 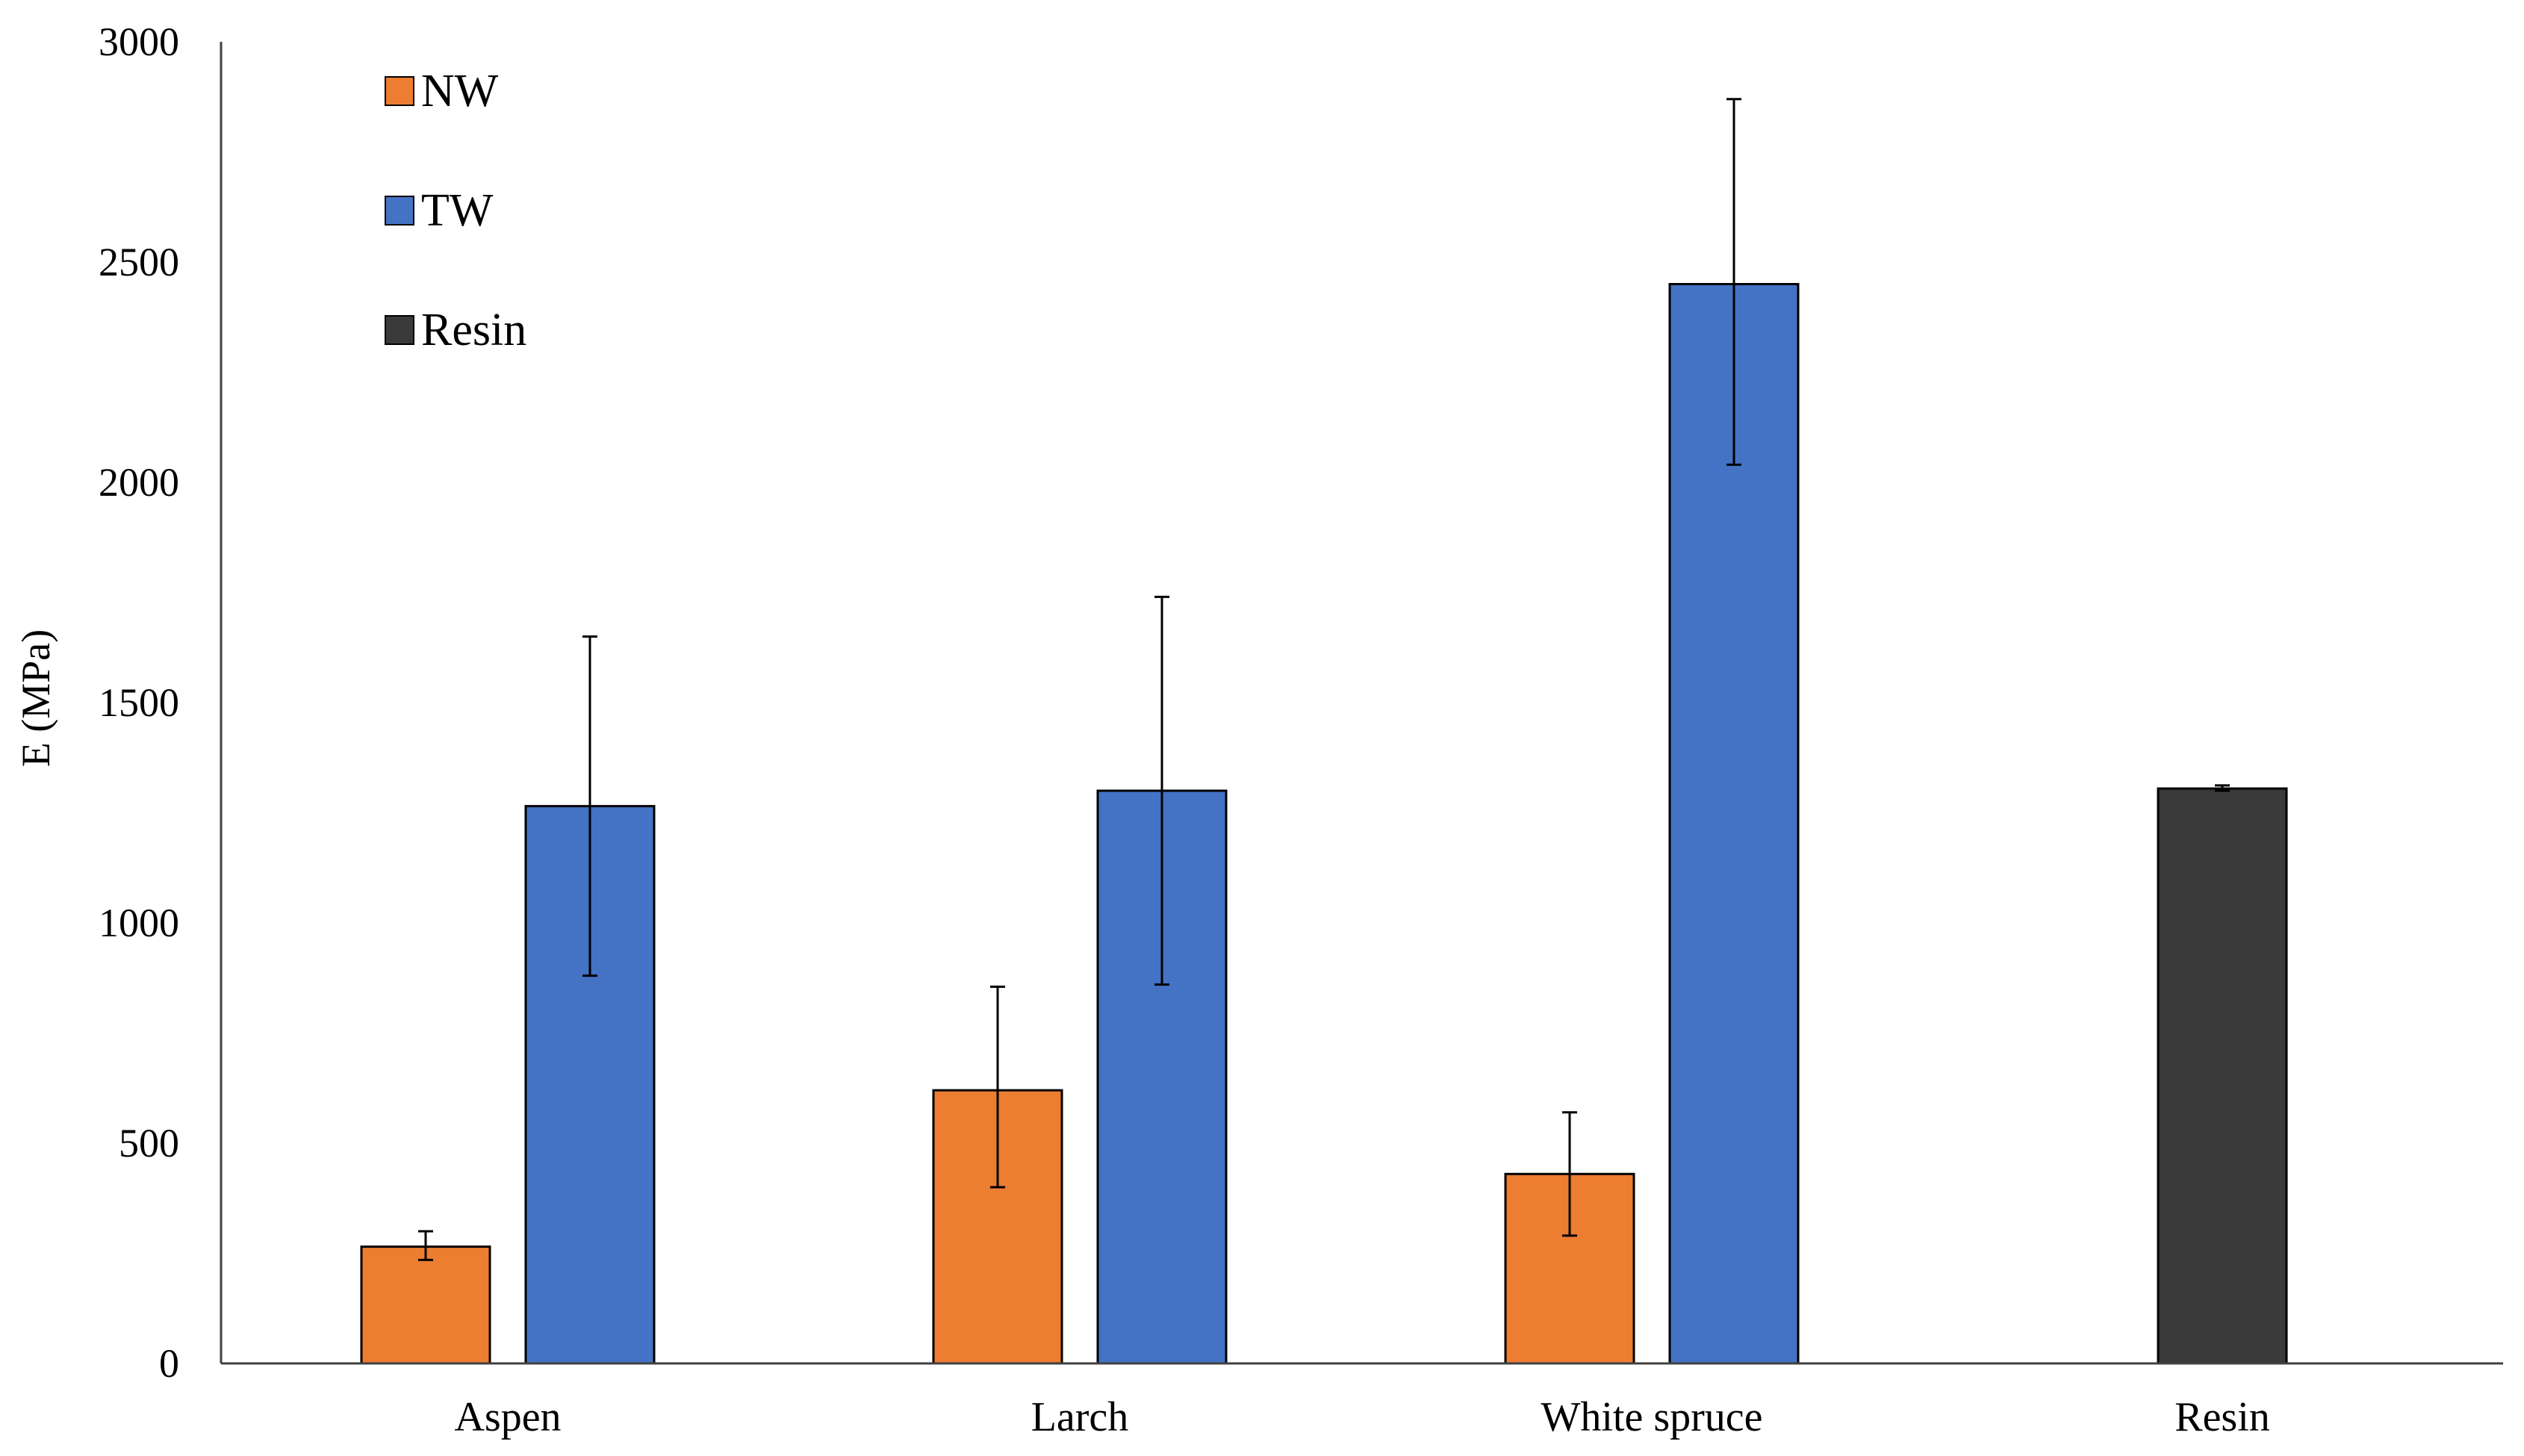 I want to click on legend-item-tw: TW, so click(x=439, y=210).